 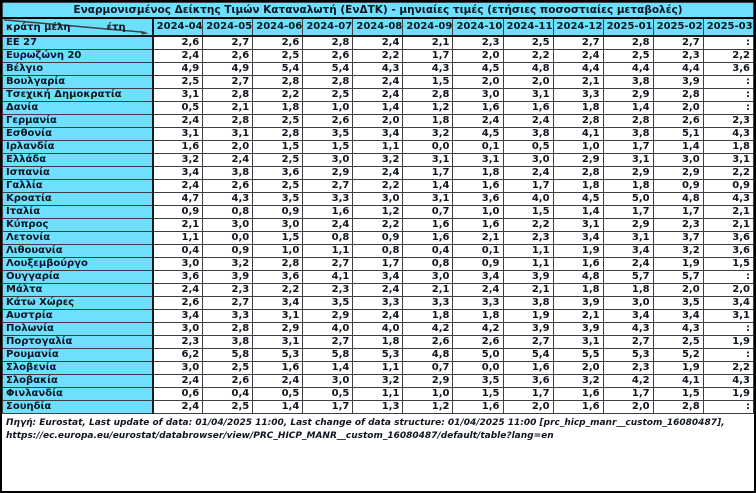 What do you see at coordinates (178, 393) in the screenshot?
I see `value-cell: 0,6` at bounding box center [178, 393].